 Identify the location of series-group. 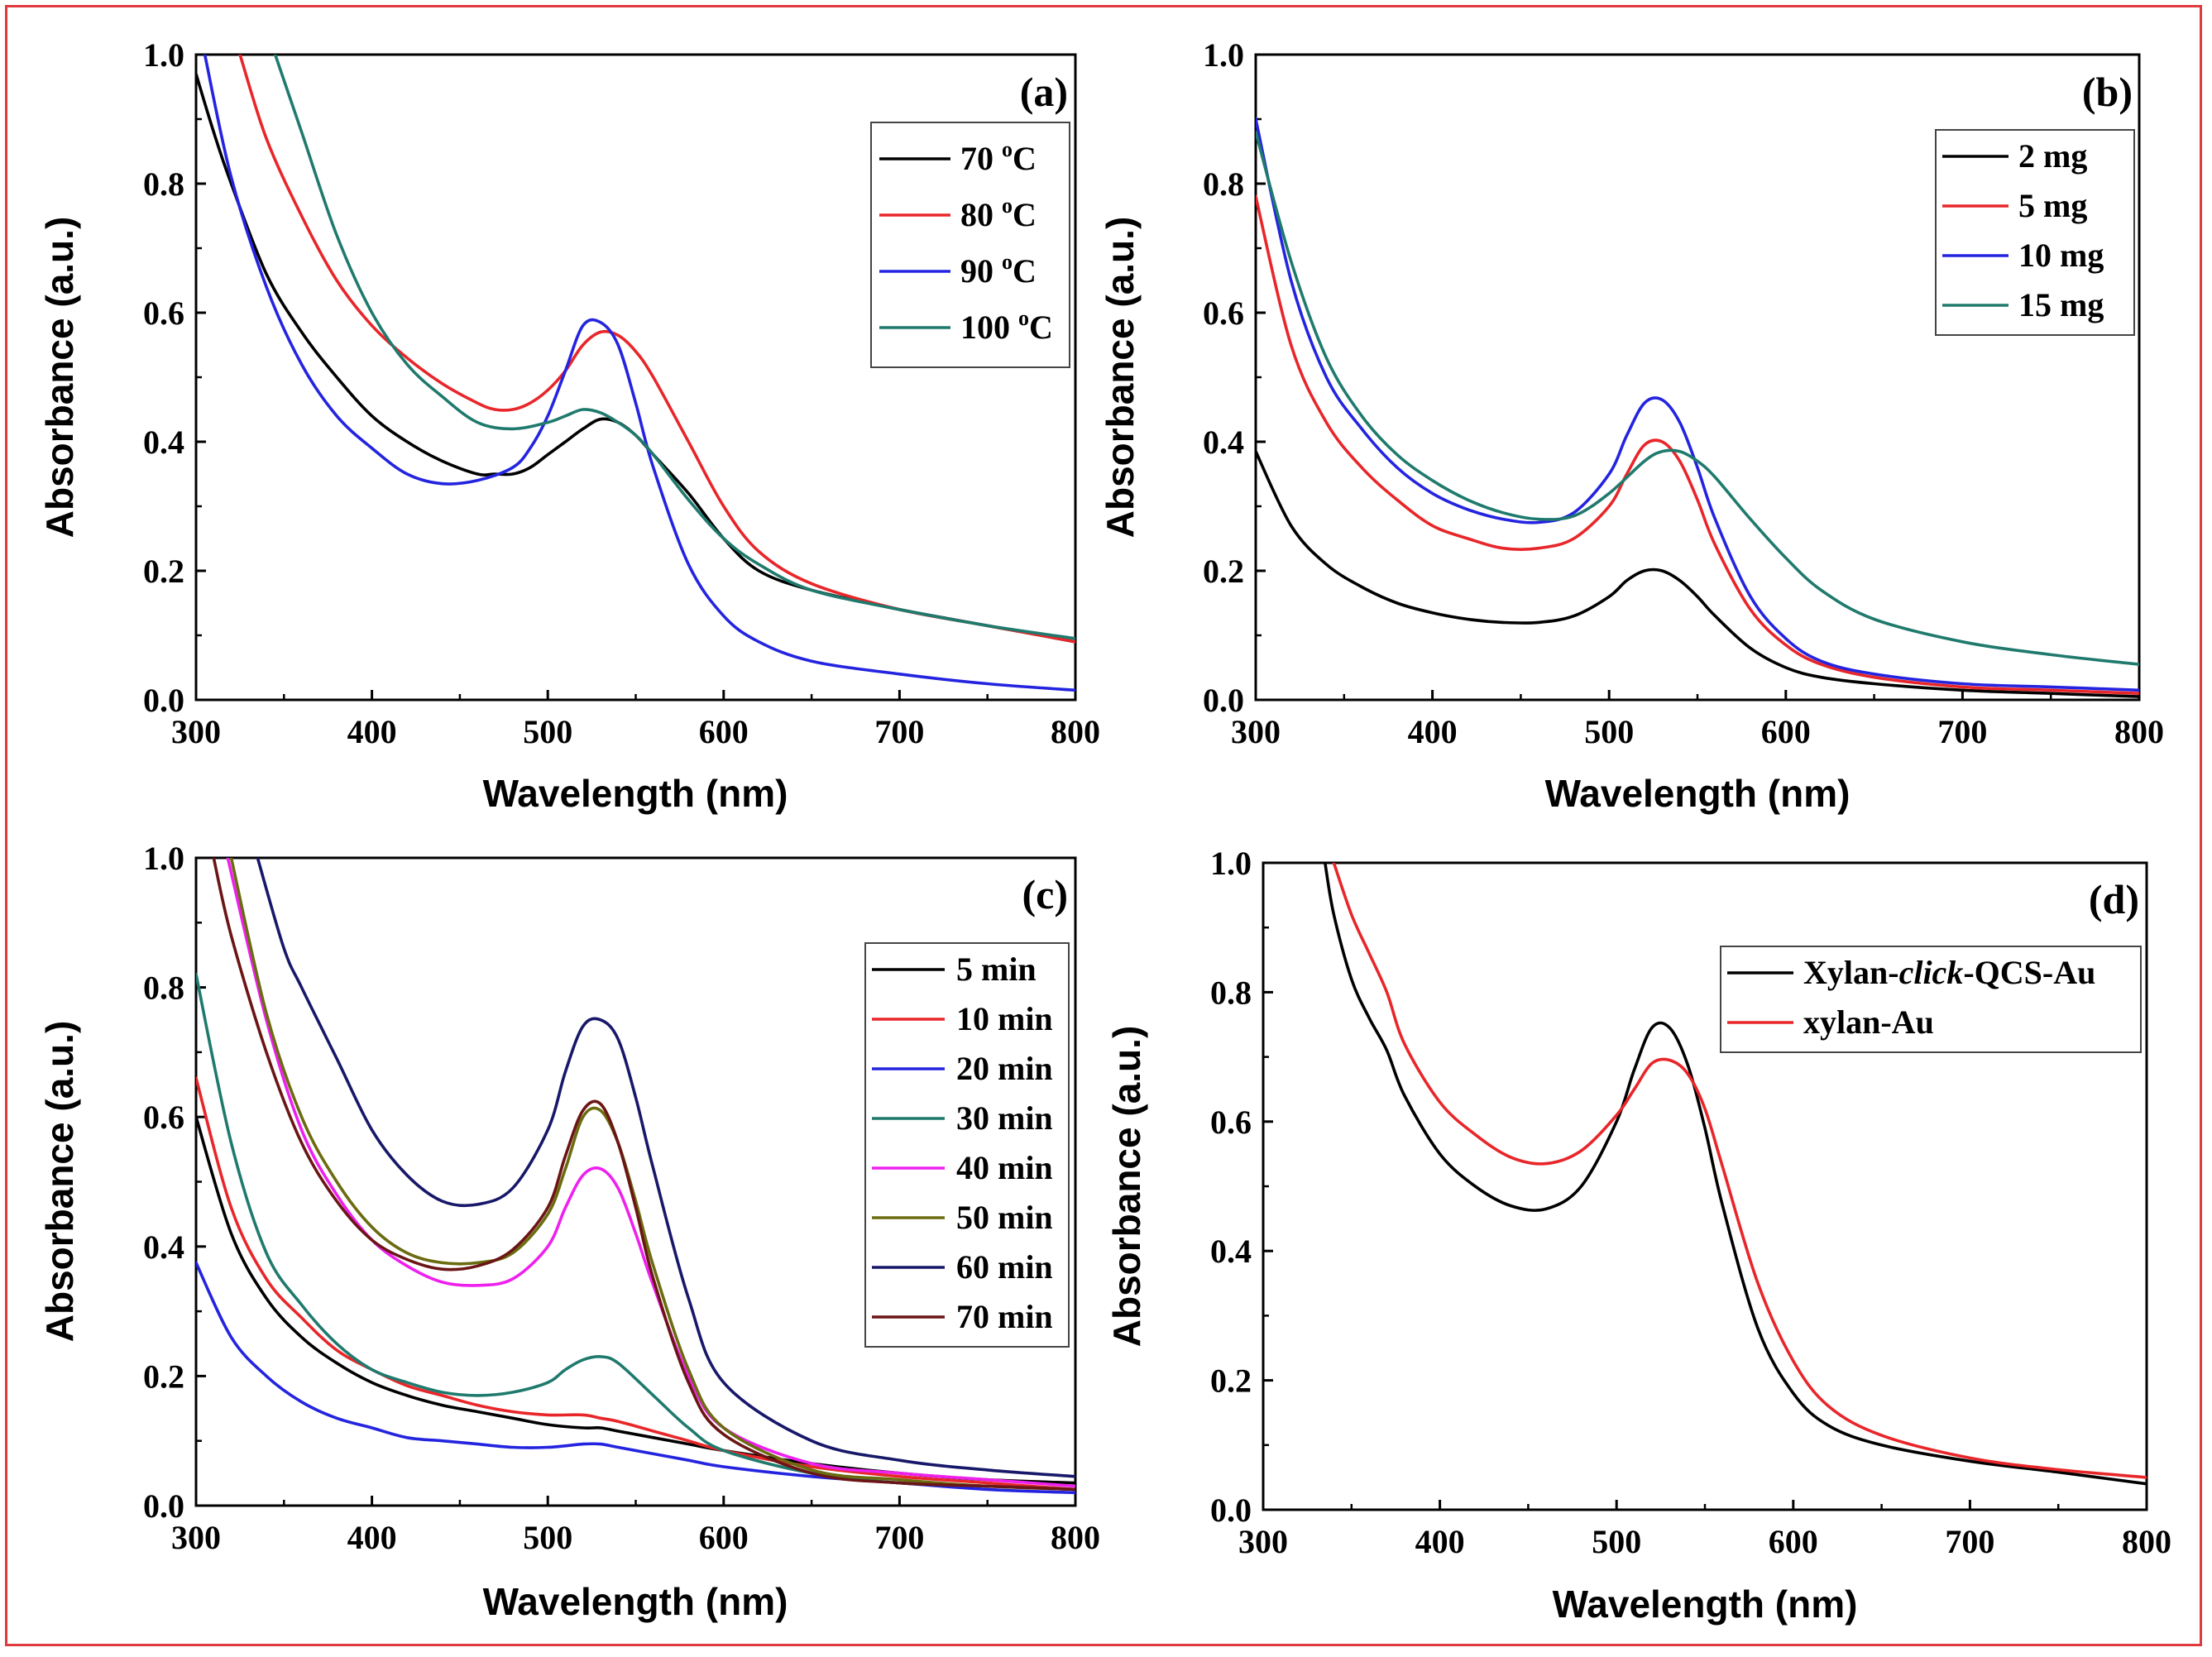
(1735, 1174).